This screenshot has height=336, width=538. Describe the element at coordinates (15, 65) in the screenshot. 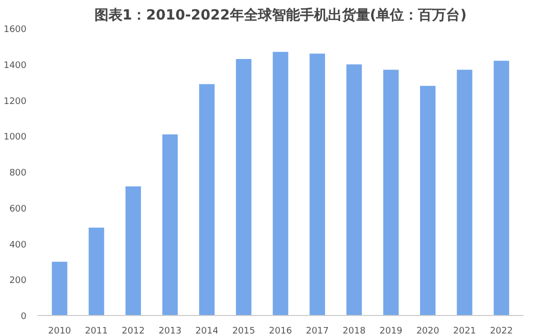

I see `y-tick-label: 1400` at that location.